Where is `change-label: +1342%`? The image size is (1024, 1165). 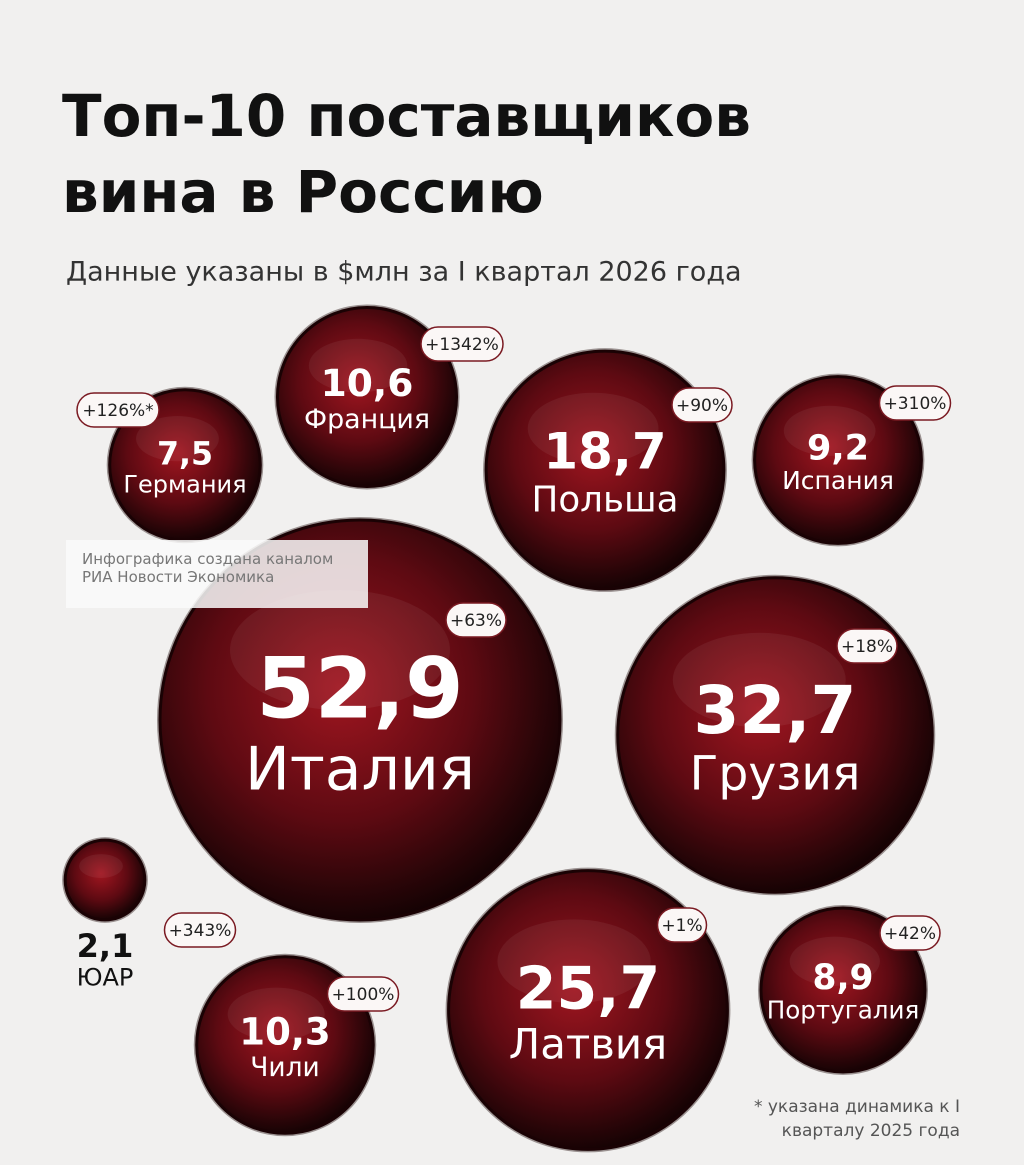
change-label: +1342% is located at coordinates (462, 345).